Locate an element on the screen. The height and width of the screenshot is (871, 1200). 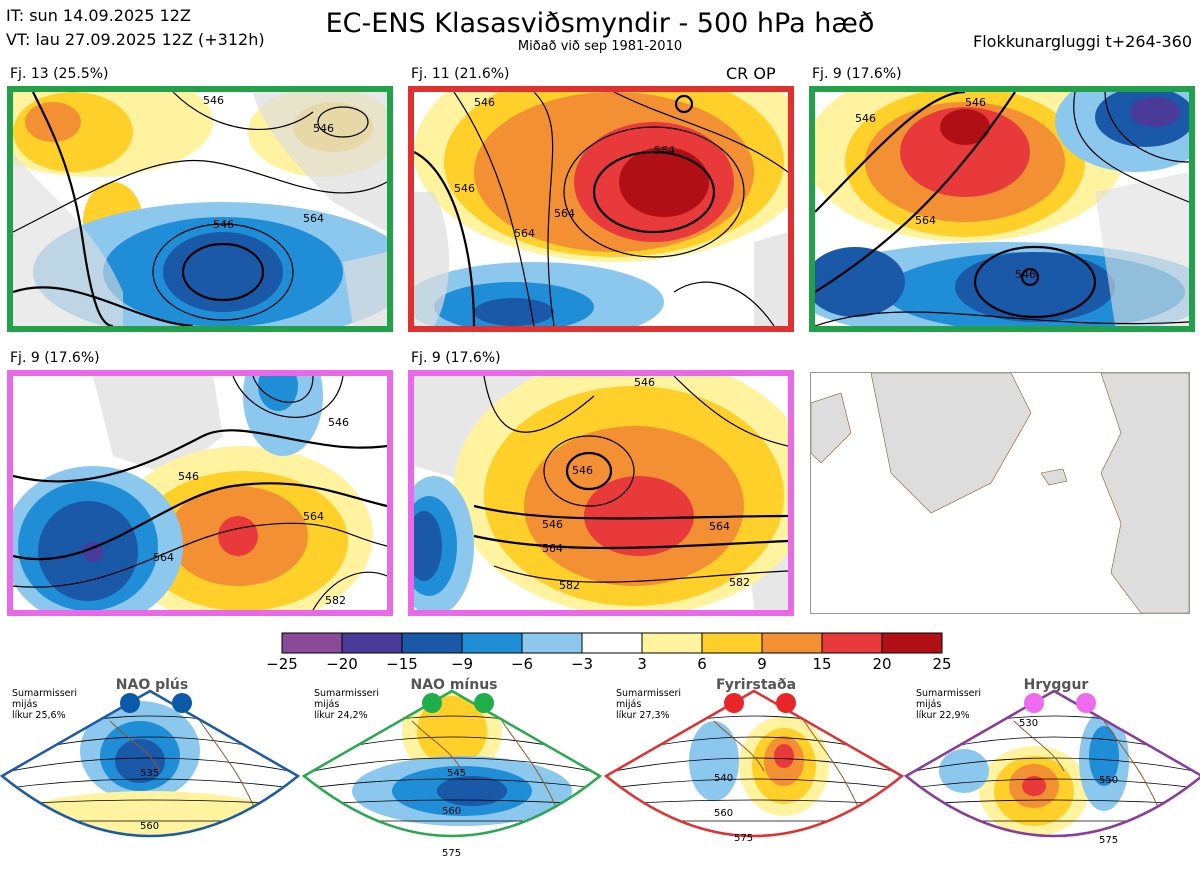
land-iceland is located at coordinates (1054, 477).